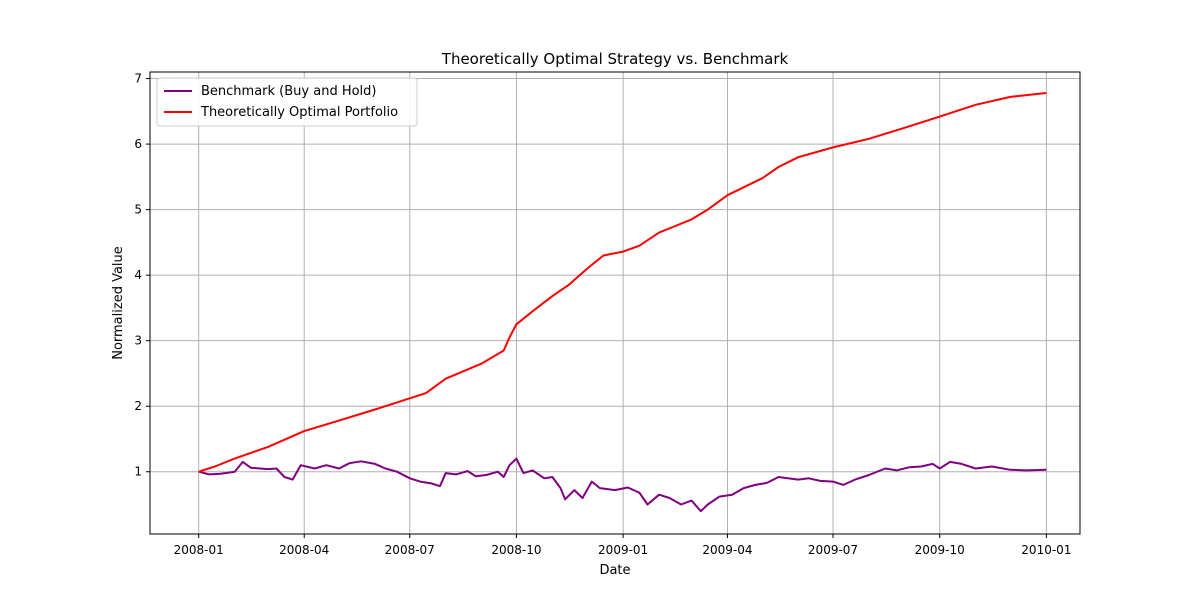  What do you see at coordinates (199, 550) in the screenshot?
I see `x-tick-label: 2008-01` at bounding box center [199, 550].